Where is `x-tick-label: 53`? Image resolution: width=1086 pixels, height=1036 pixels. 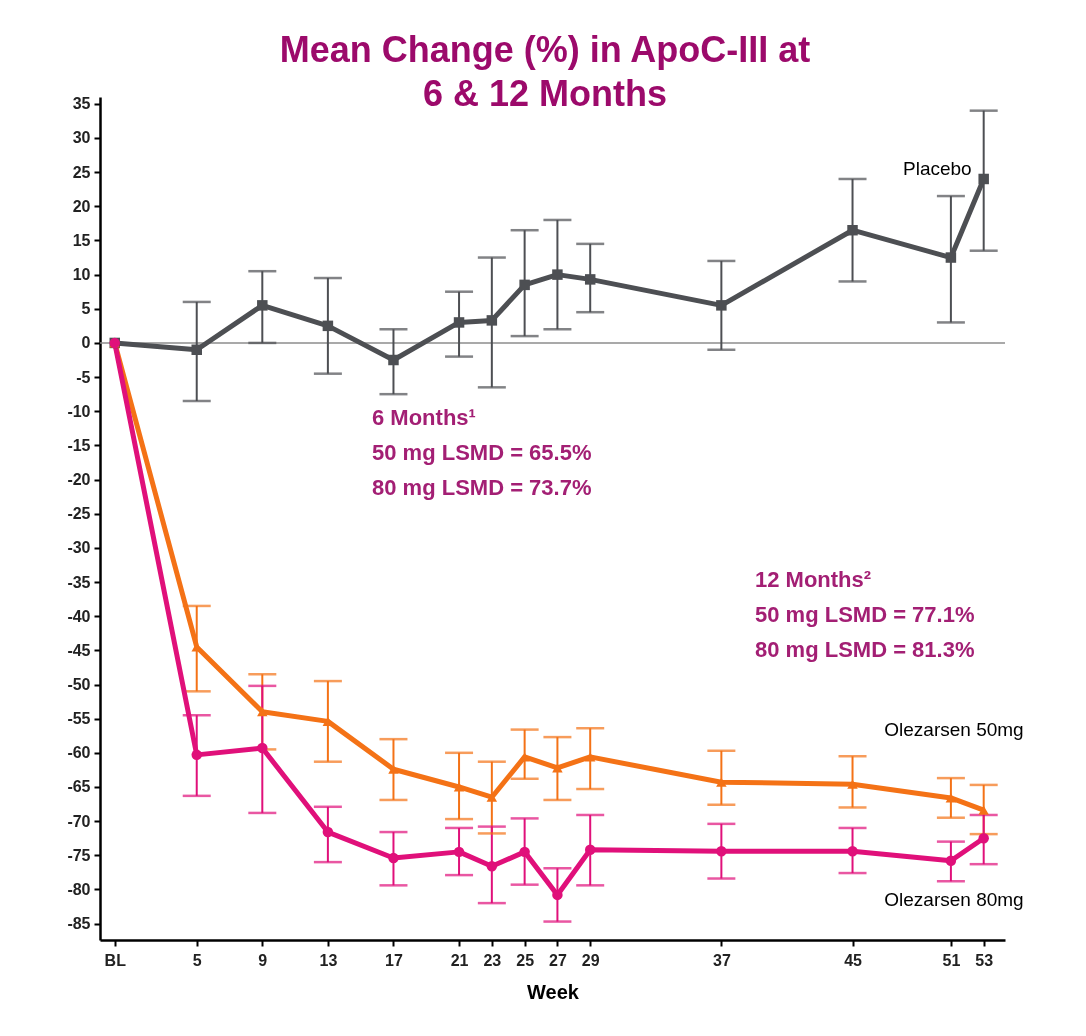 x-tick-label: 53 is located at coordinates (984, 960).